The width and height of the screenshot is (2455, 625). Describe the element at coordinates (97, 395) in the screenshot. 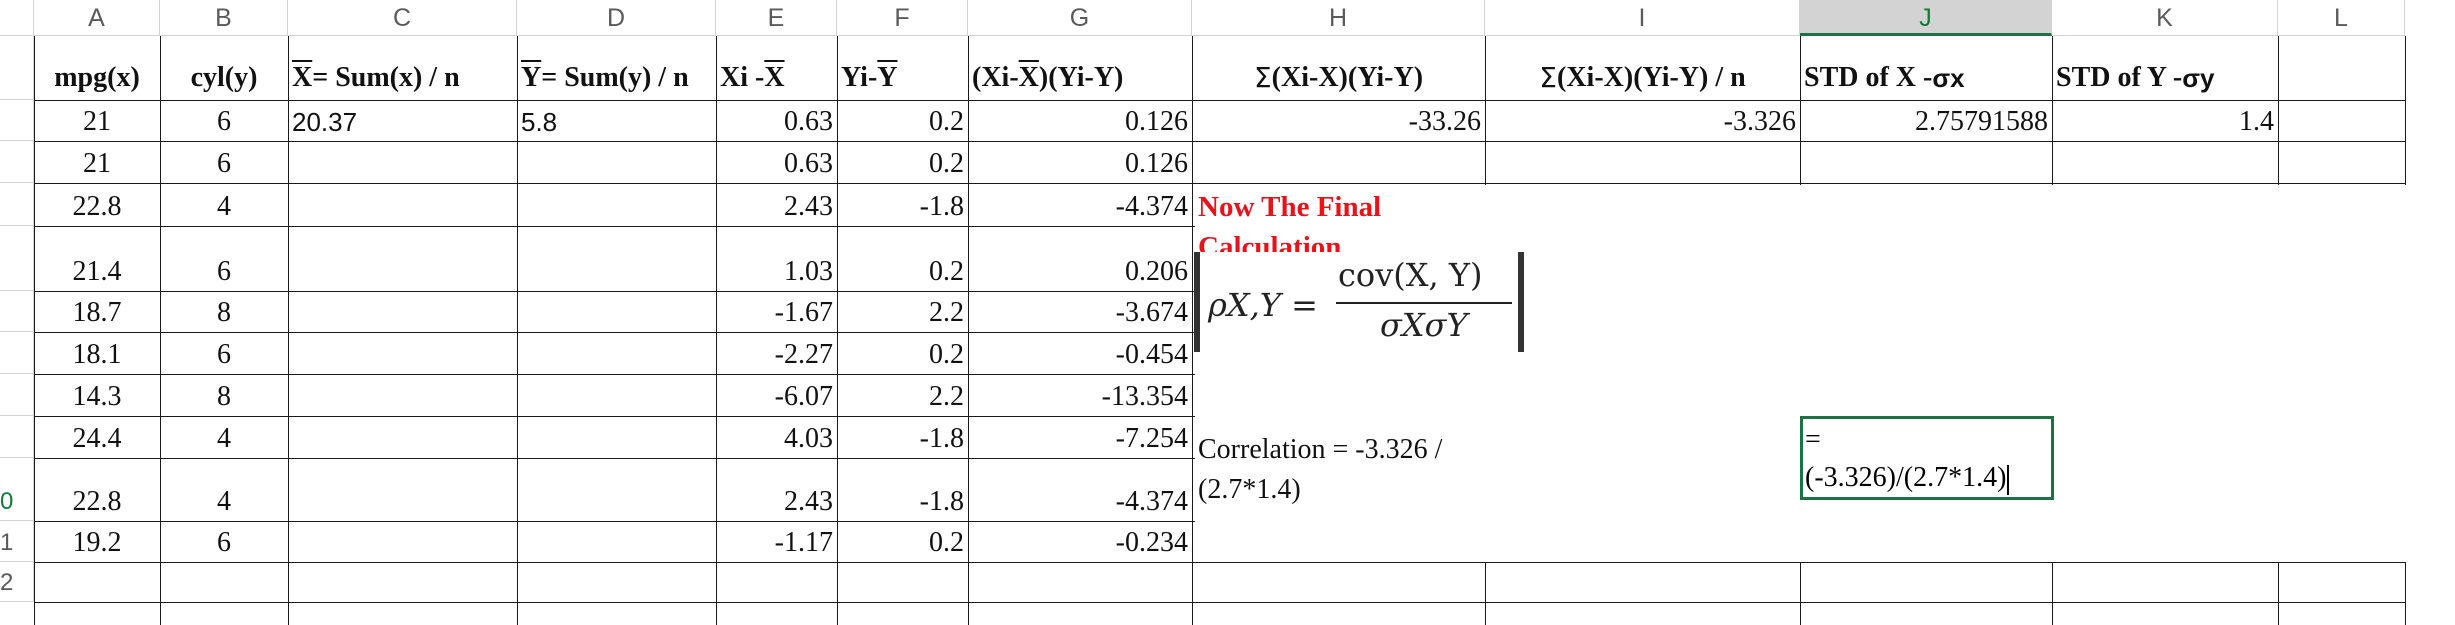

I see `cell-mpg: 14.3` at that location.